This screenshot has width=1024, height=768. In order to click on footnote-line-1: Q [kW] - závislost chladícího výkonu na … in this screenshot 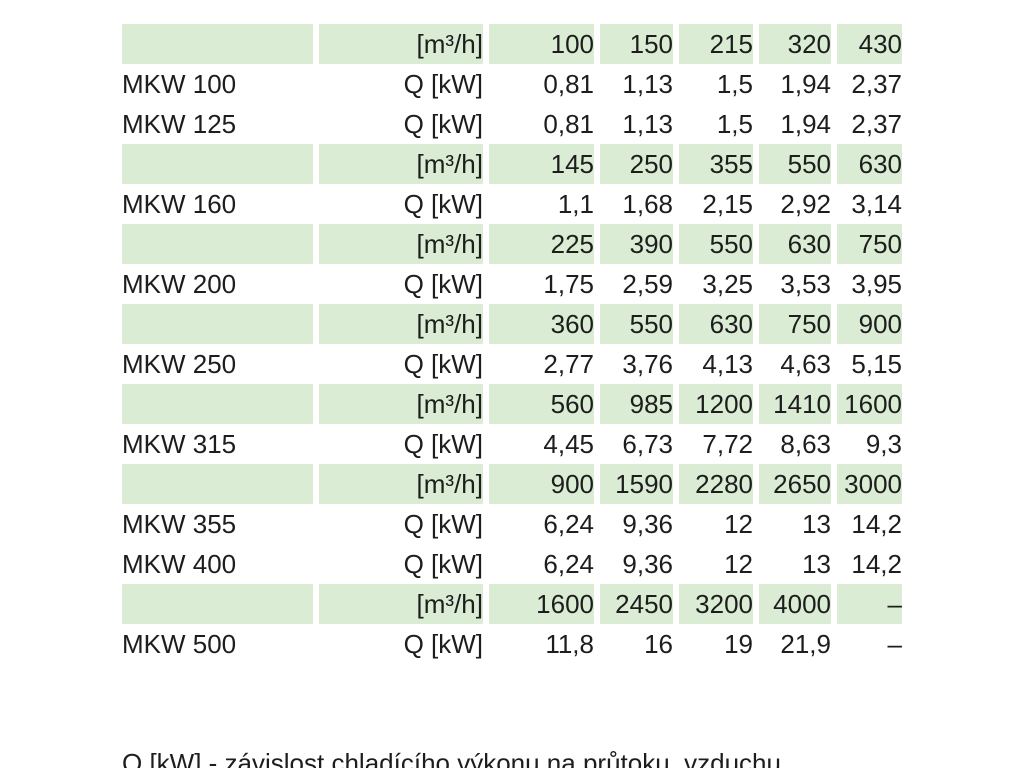, I will do `click(451, 758)`.